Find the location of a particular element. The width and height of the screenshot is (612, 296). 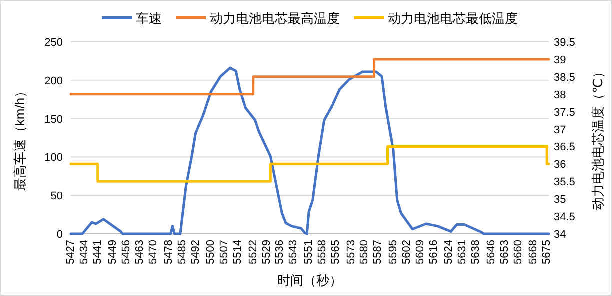

x-tick-label: 5478 is located at coordinates (168, 252).